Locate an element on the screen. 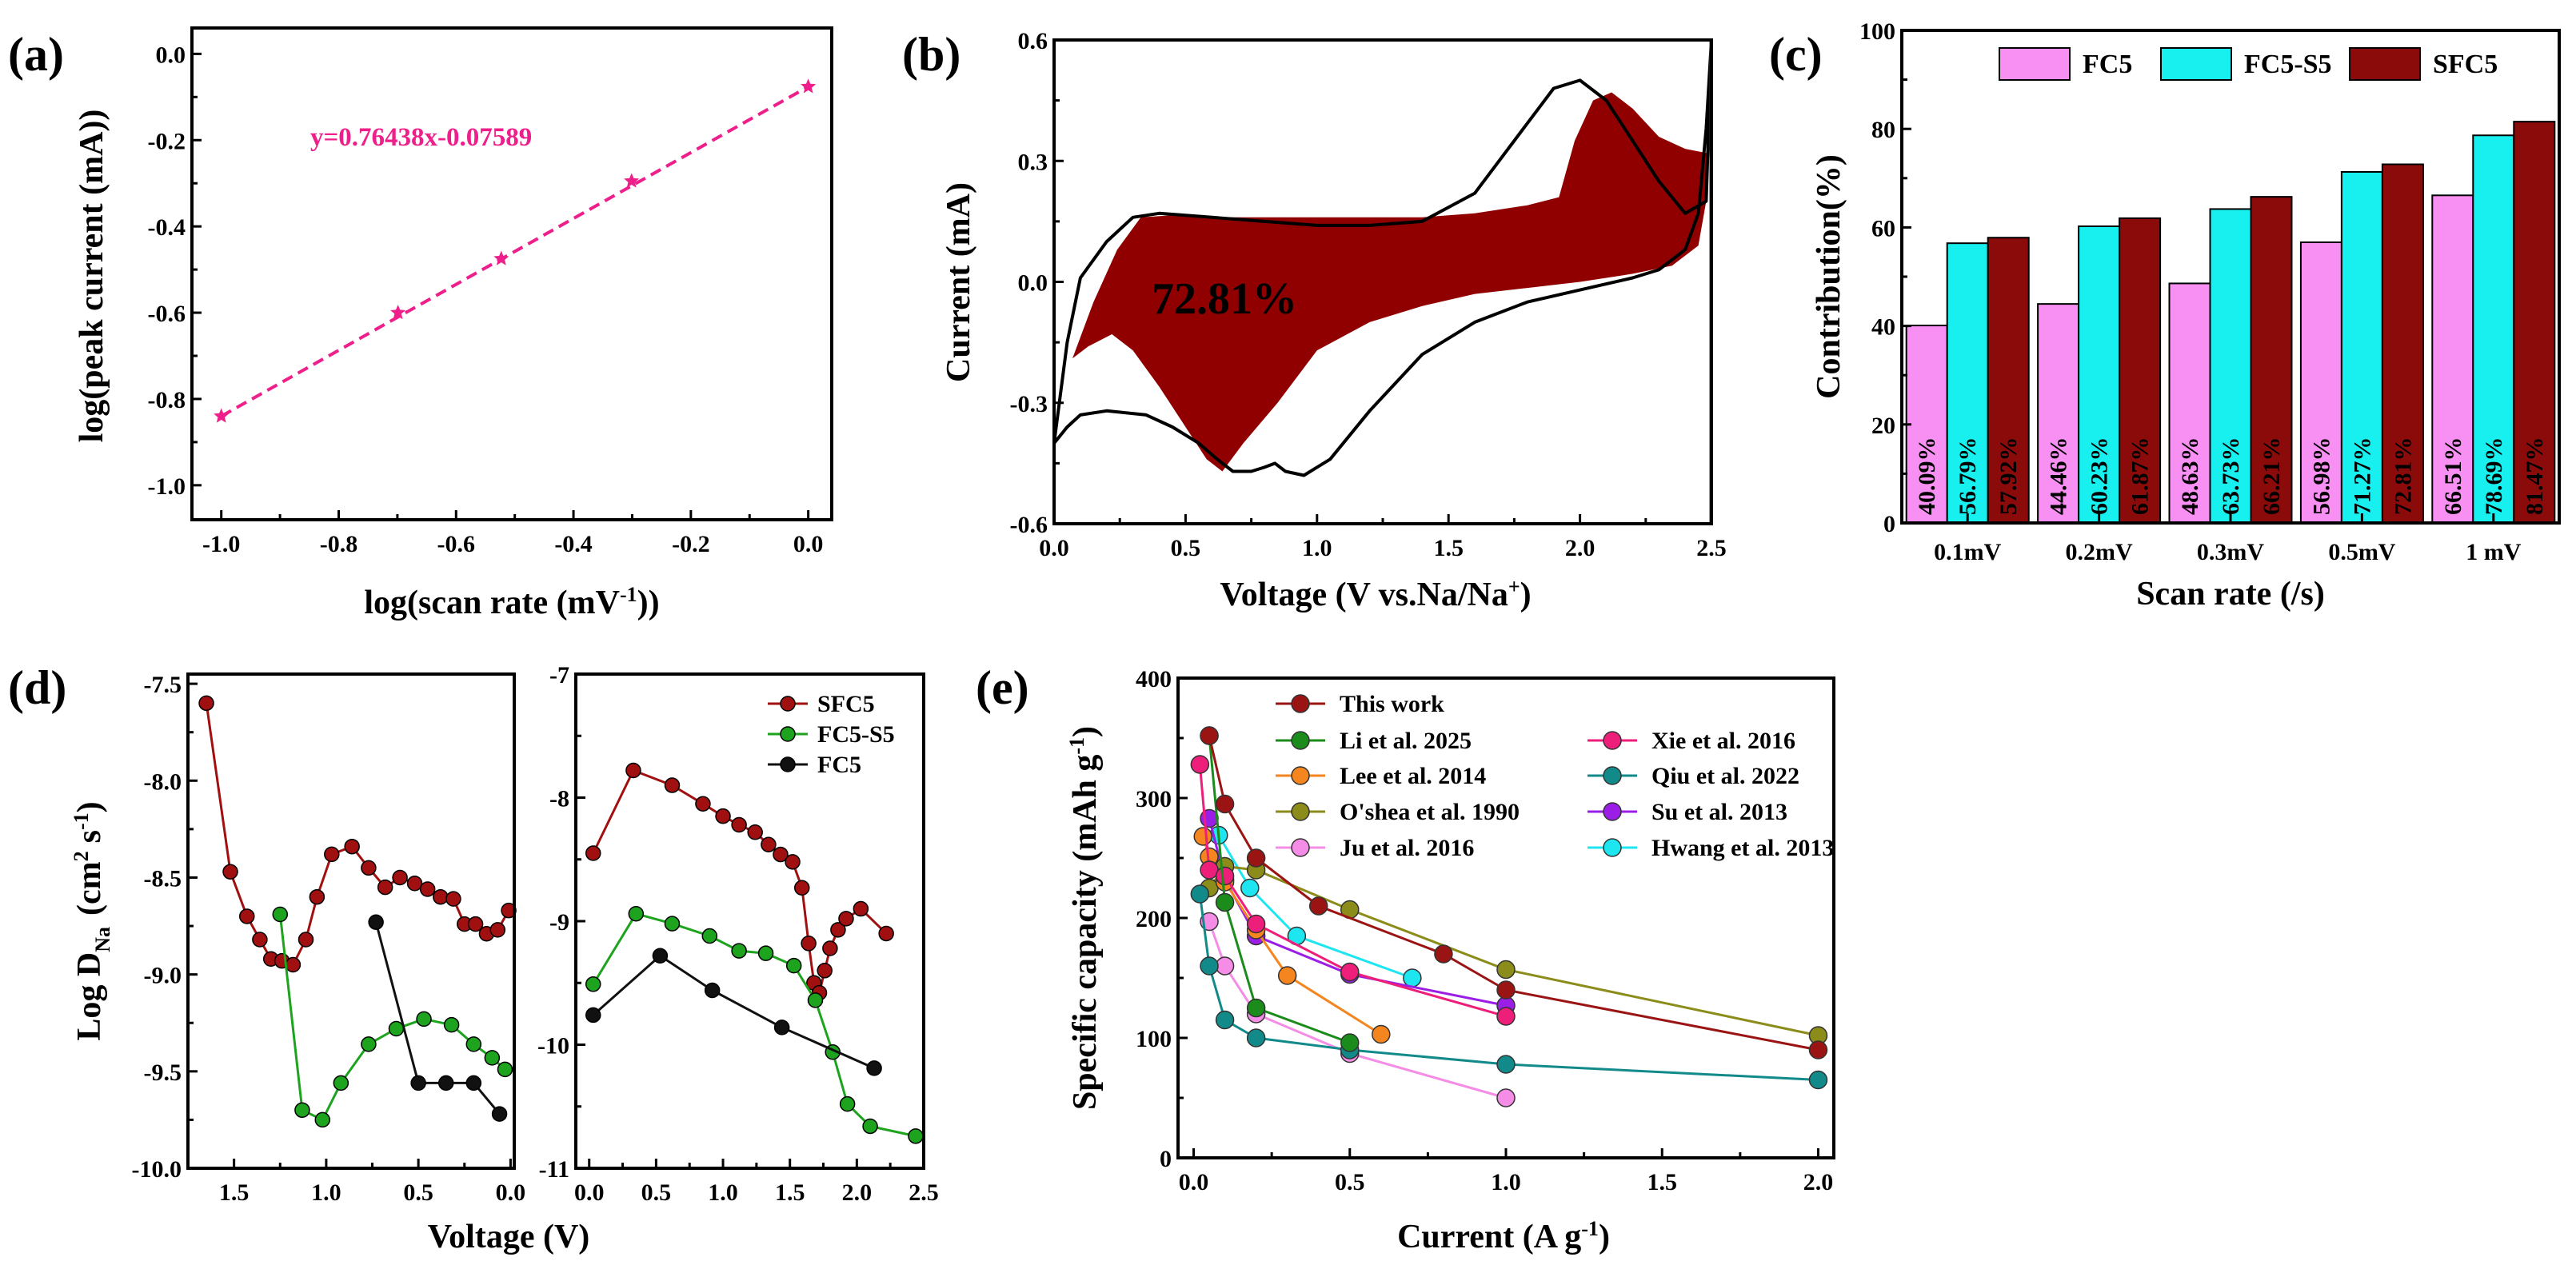 This screenshot has width=2576, height=1265. panel-d-plot is located at coordinates (561, 919).